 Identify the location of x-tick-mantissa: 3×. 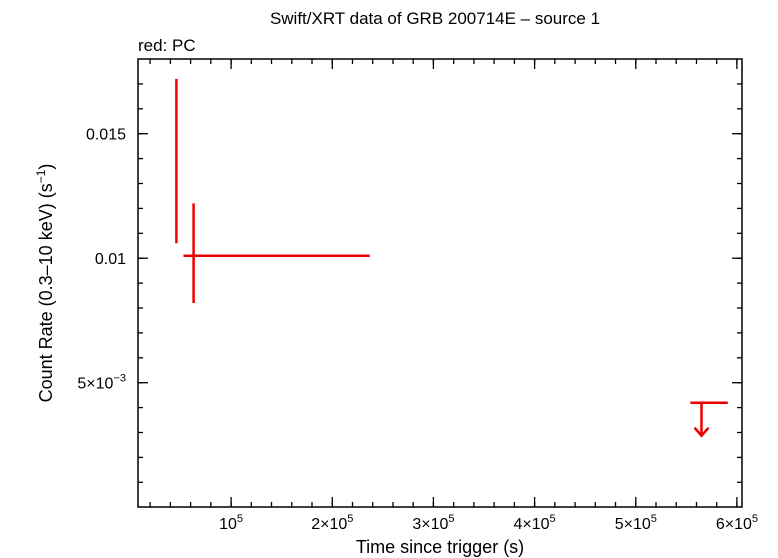
(421, 524).